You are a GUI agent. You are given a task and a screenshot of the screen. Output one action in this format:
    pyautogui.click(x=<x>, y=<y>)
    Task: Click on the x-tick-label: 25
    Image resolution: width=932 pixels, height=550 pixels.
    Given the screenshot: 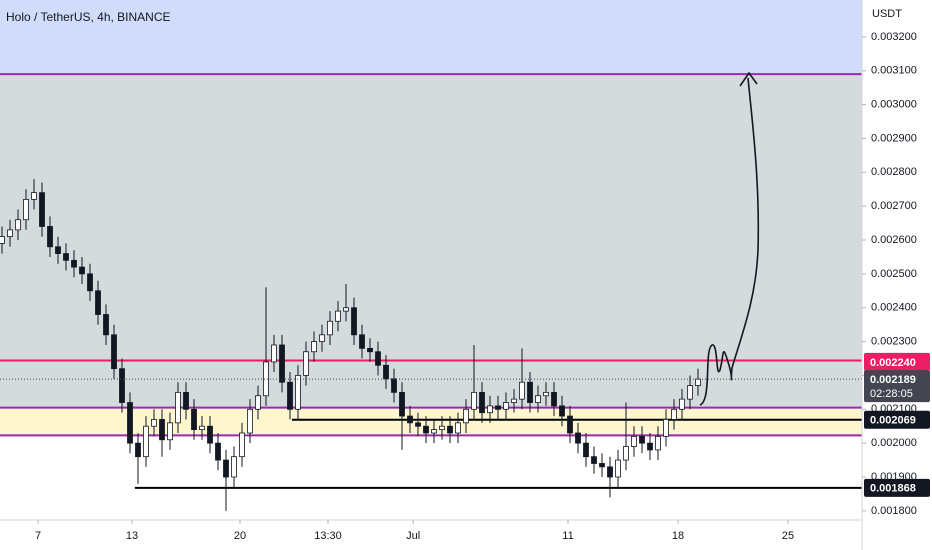 What is the action you would take?
    pyautogui.click(x=788, y=536)
    